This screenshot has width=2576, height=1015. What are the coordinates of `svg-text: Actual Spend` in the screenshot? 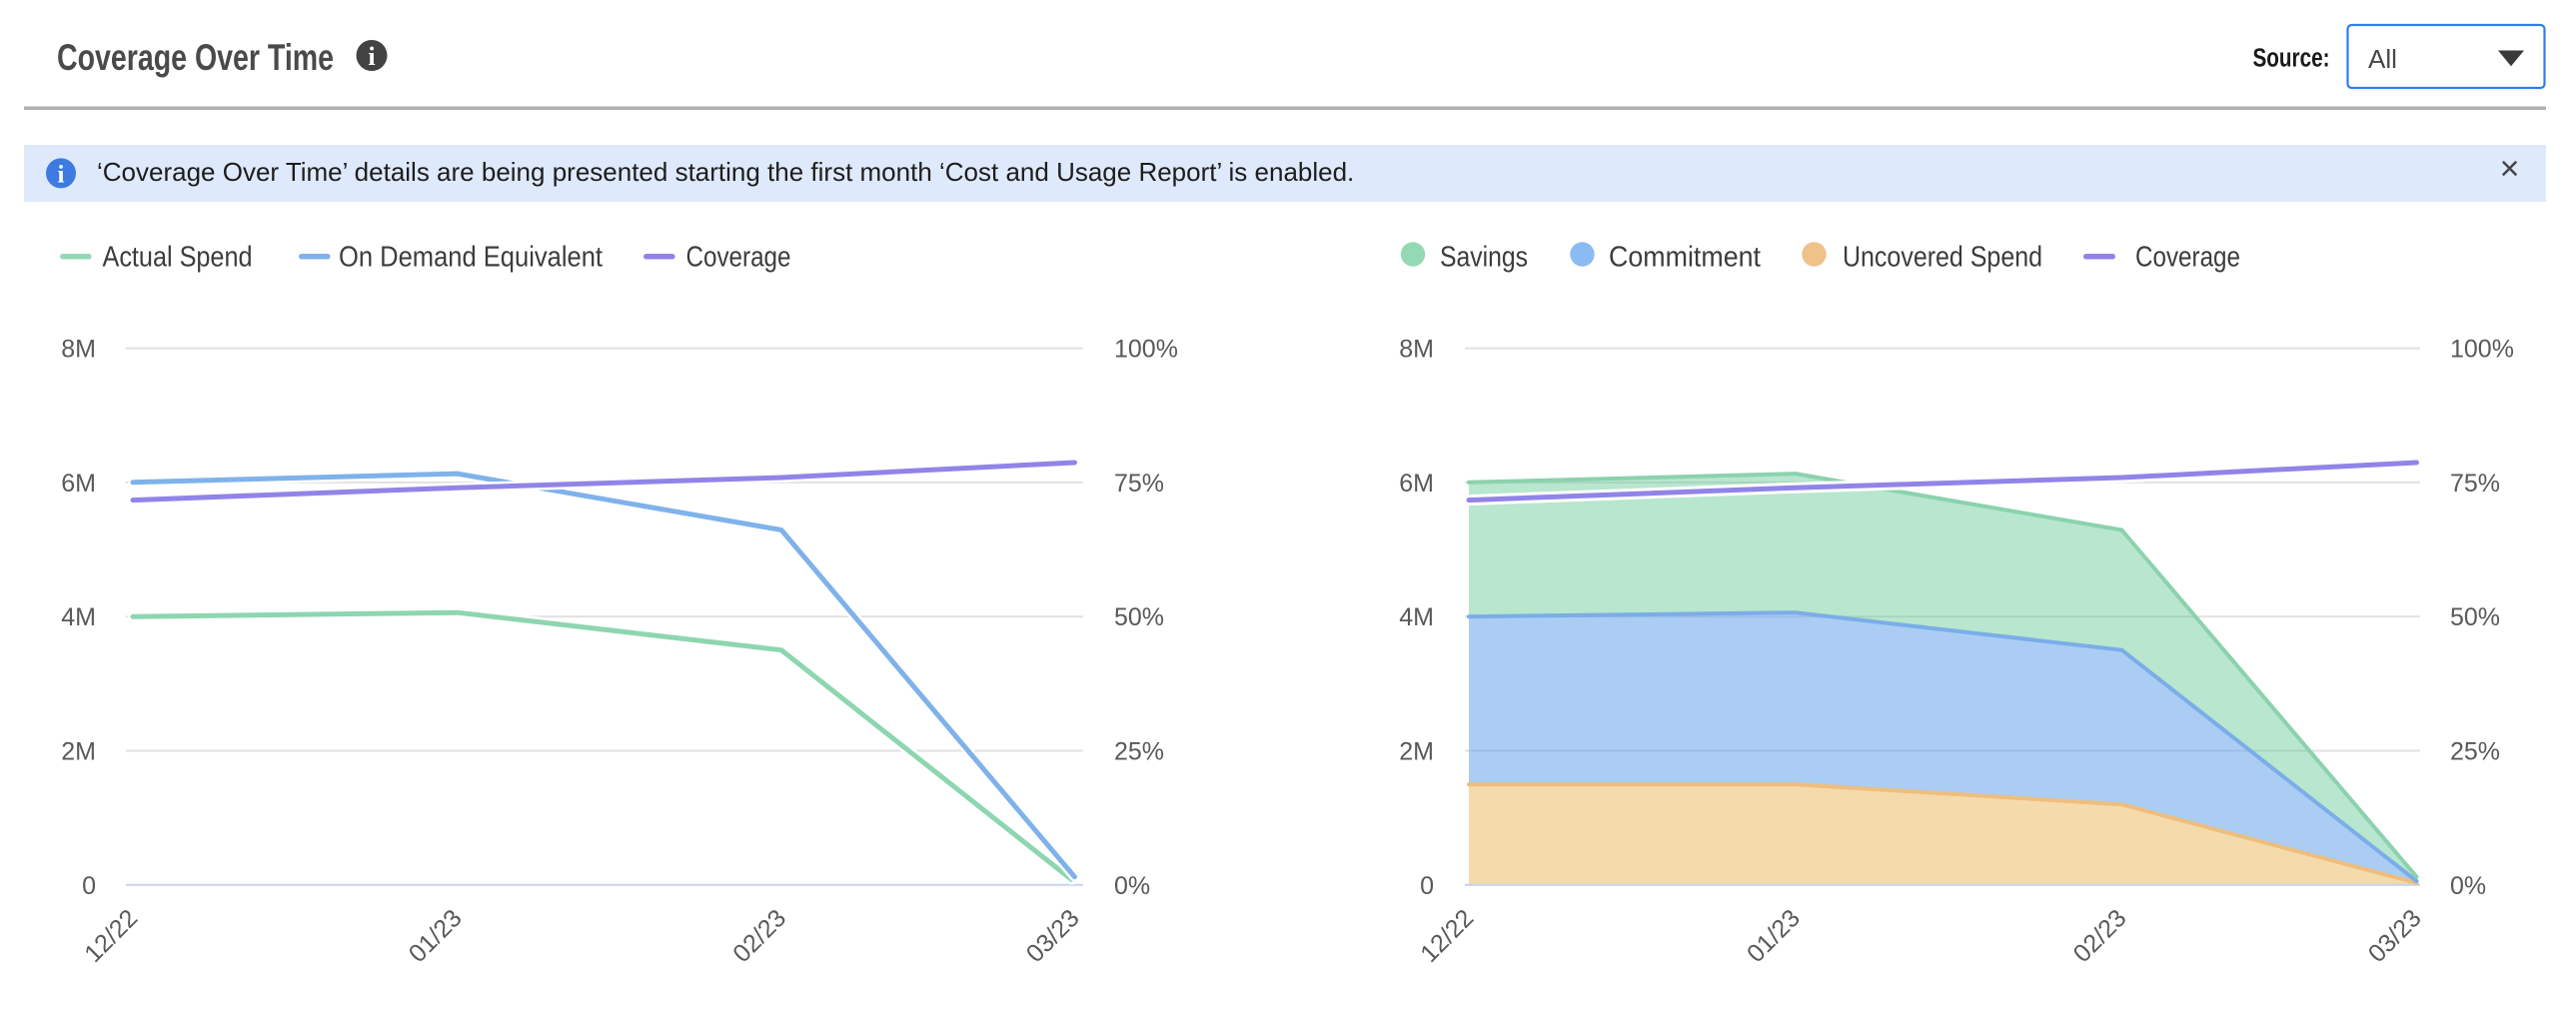 It's located at (178, 258).